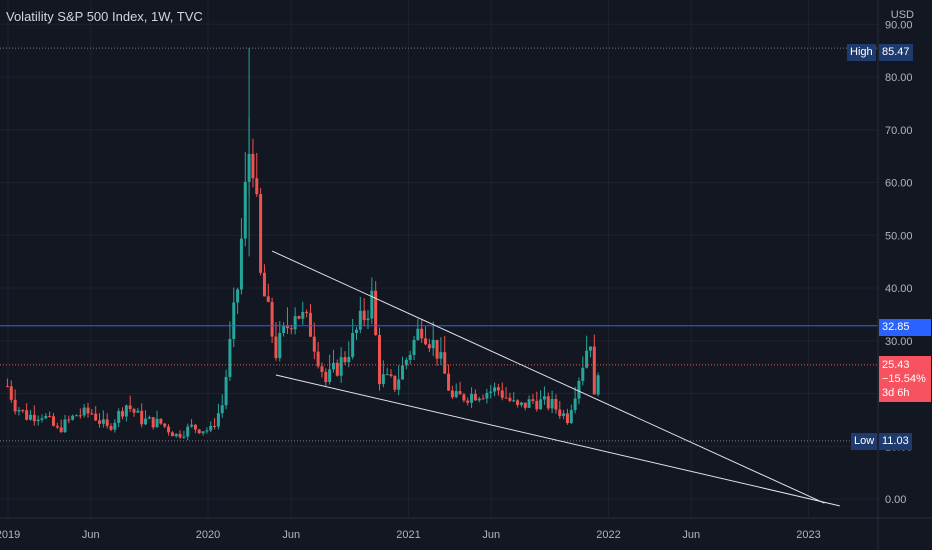 The width and height of the screenshot is (932, 550). Describe the element at coordinates (899, 342) in the screenshot. I see `price-tick-label: 30.00` at that location.